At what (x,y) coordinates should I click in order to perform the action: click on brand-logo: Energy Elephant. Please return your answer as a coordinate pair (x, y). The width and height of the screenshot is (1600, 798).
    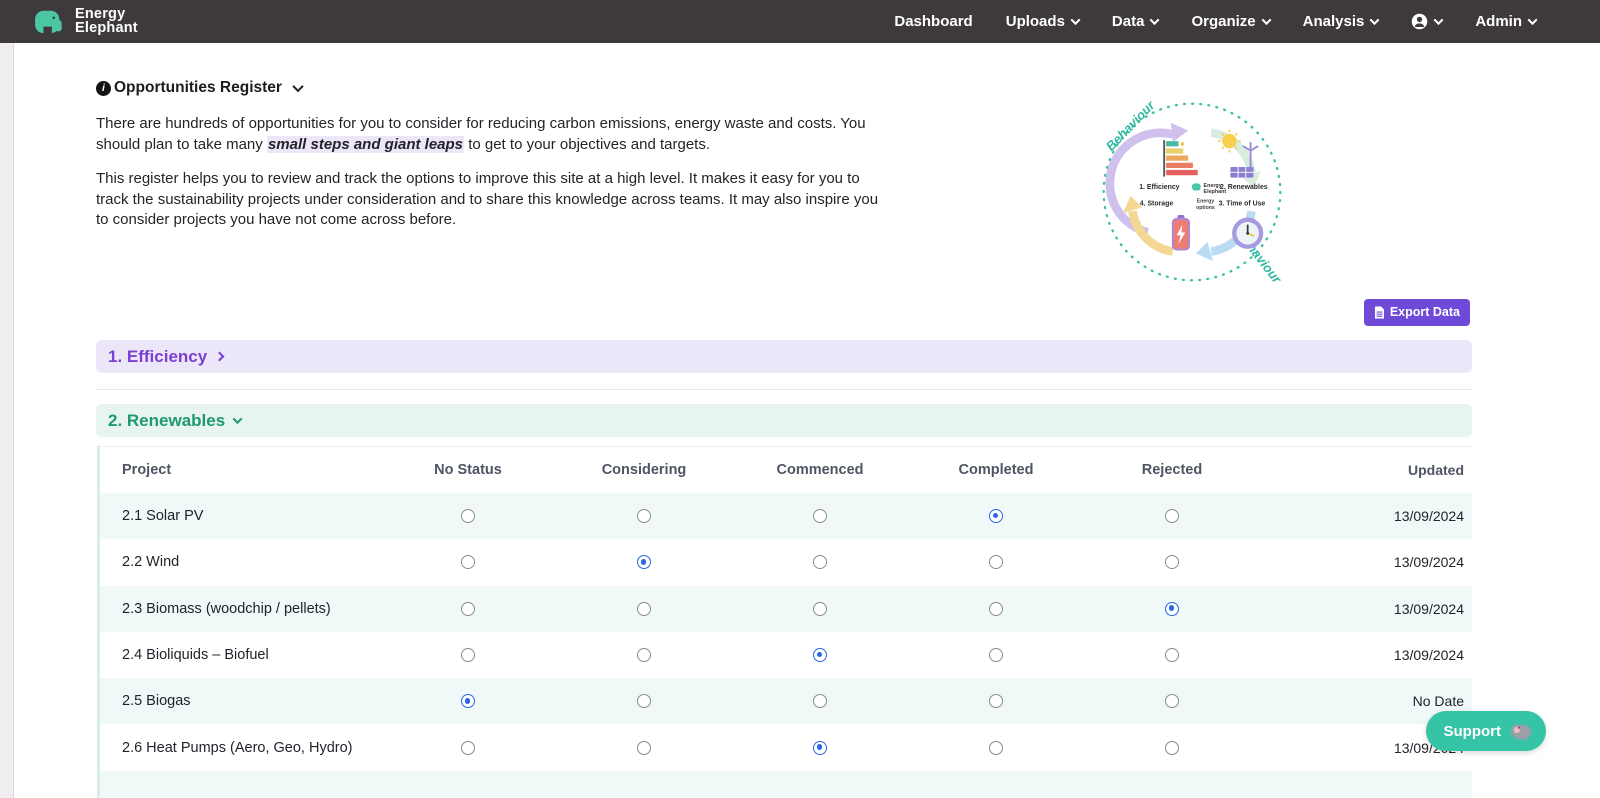
    Looking at the image, I should click on (86, 21).